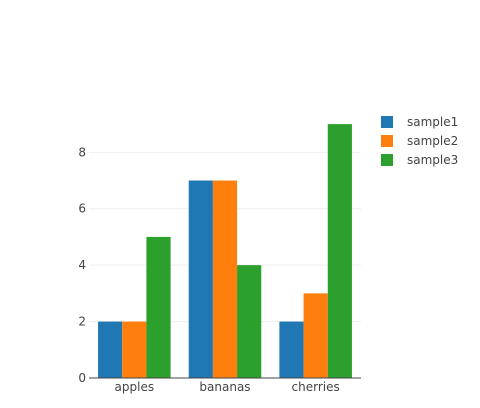  Describe the element at coordinates (82, 152) in the screenshot. I see `y-tick-label-8: 8` at that location.